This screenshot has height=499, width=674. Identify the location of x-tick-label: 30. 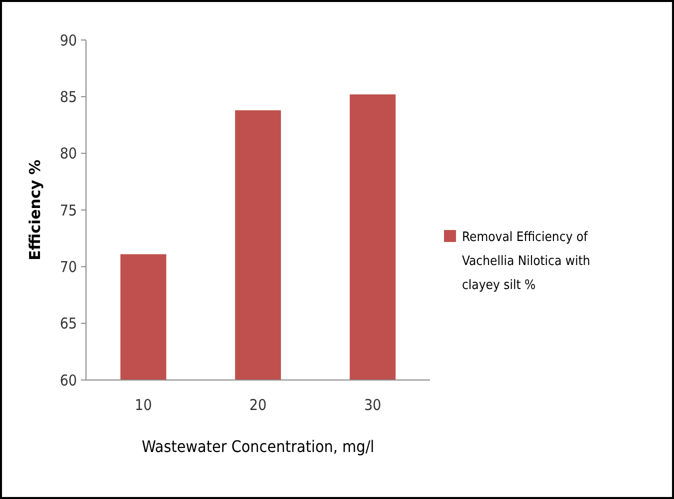
(373, 405).